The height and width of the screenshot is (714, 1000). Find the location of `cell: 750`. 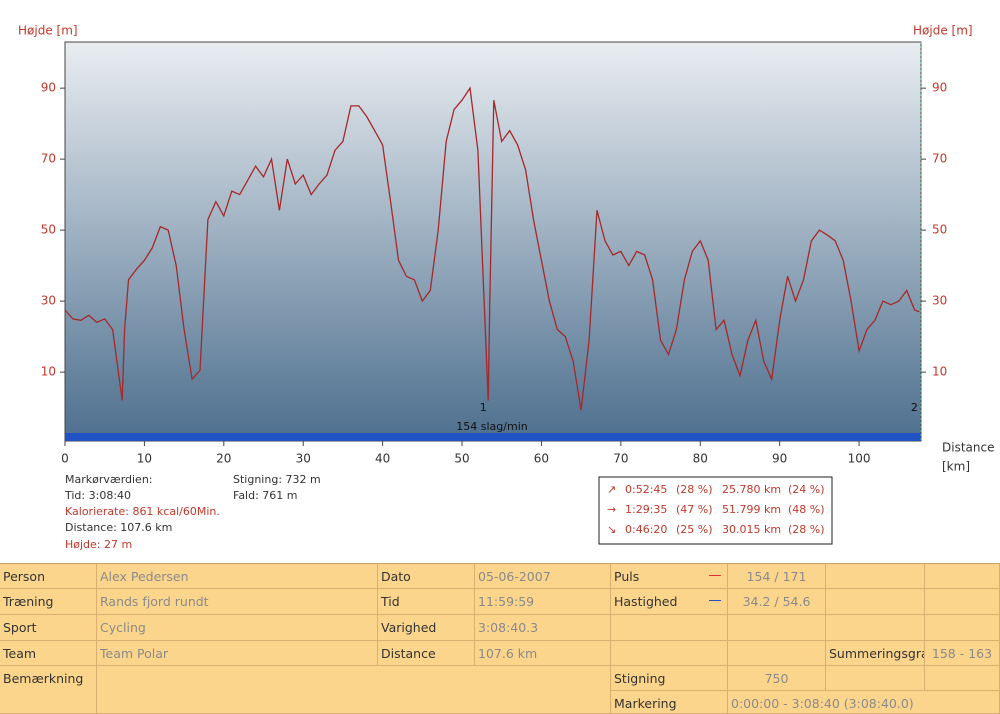

cell: 750 is located at coordinates (777, 678).